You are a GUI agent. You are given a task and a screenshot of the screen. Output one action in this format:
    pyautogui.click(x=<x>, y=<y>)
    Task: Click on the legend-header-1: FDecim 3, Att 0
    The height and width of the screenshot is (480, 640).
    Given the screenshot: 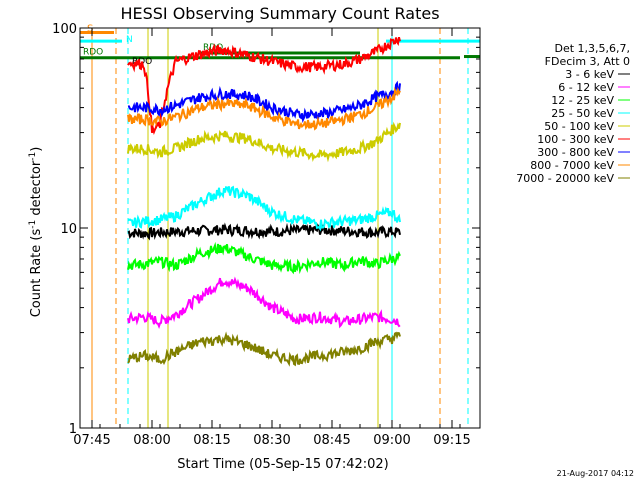 What is the action you would take?
    pyautogui.click(x=587, y=61)
    